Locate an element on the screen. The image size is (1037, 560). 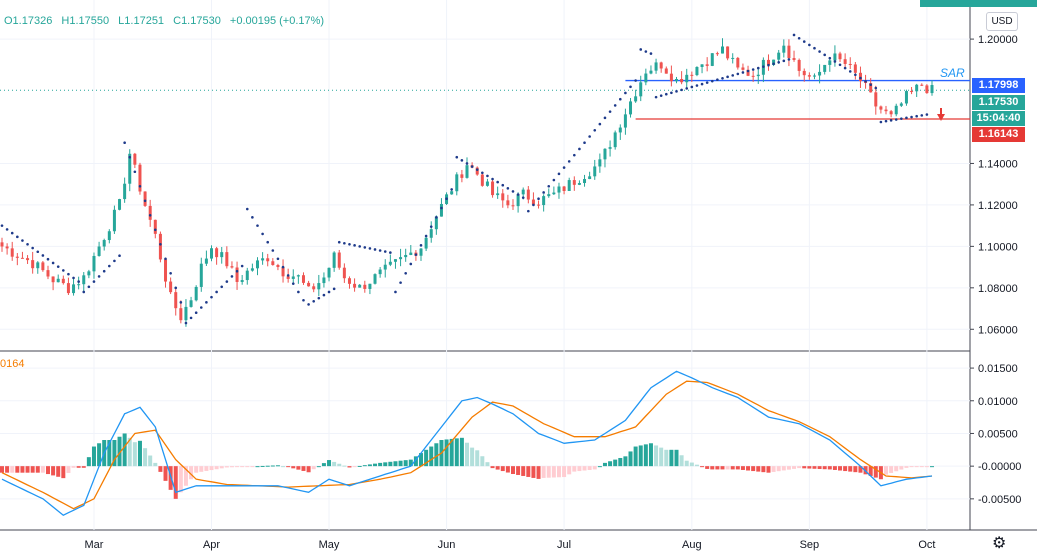
month-tick-label: Mar is located at coordinates (94, 545).